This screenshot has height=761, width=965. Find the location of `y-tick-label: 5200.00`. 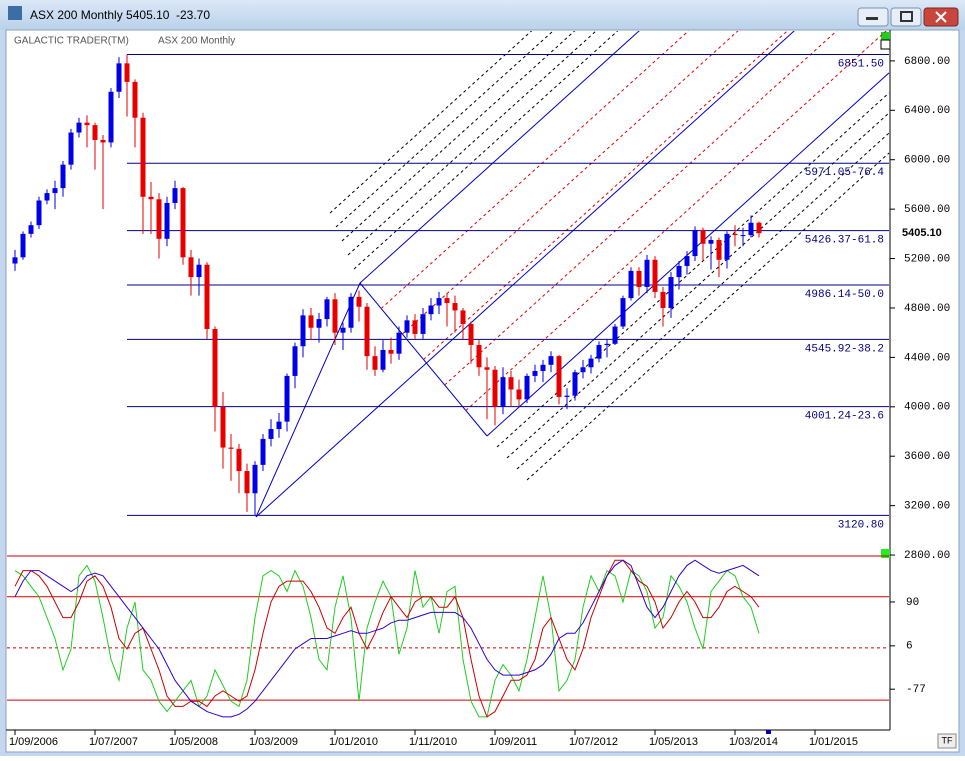

y-tick-label: 5200.00 is located at coordinates (927, 259).